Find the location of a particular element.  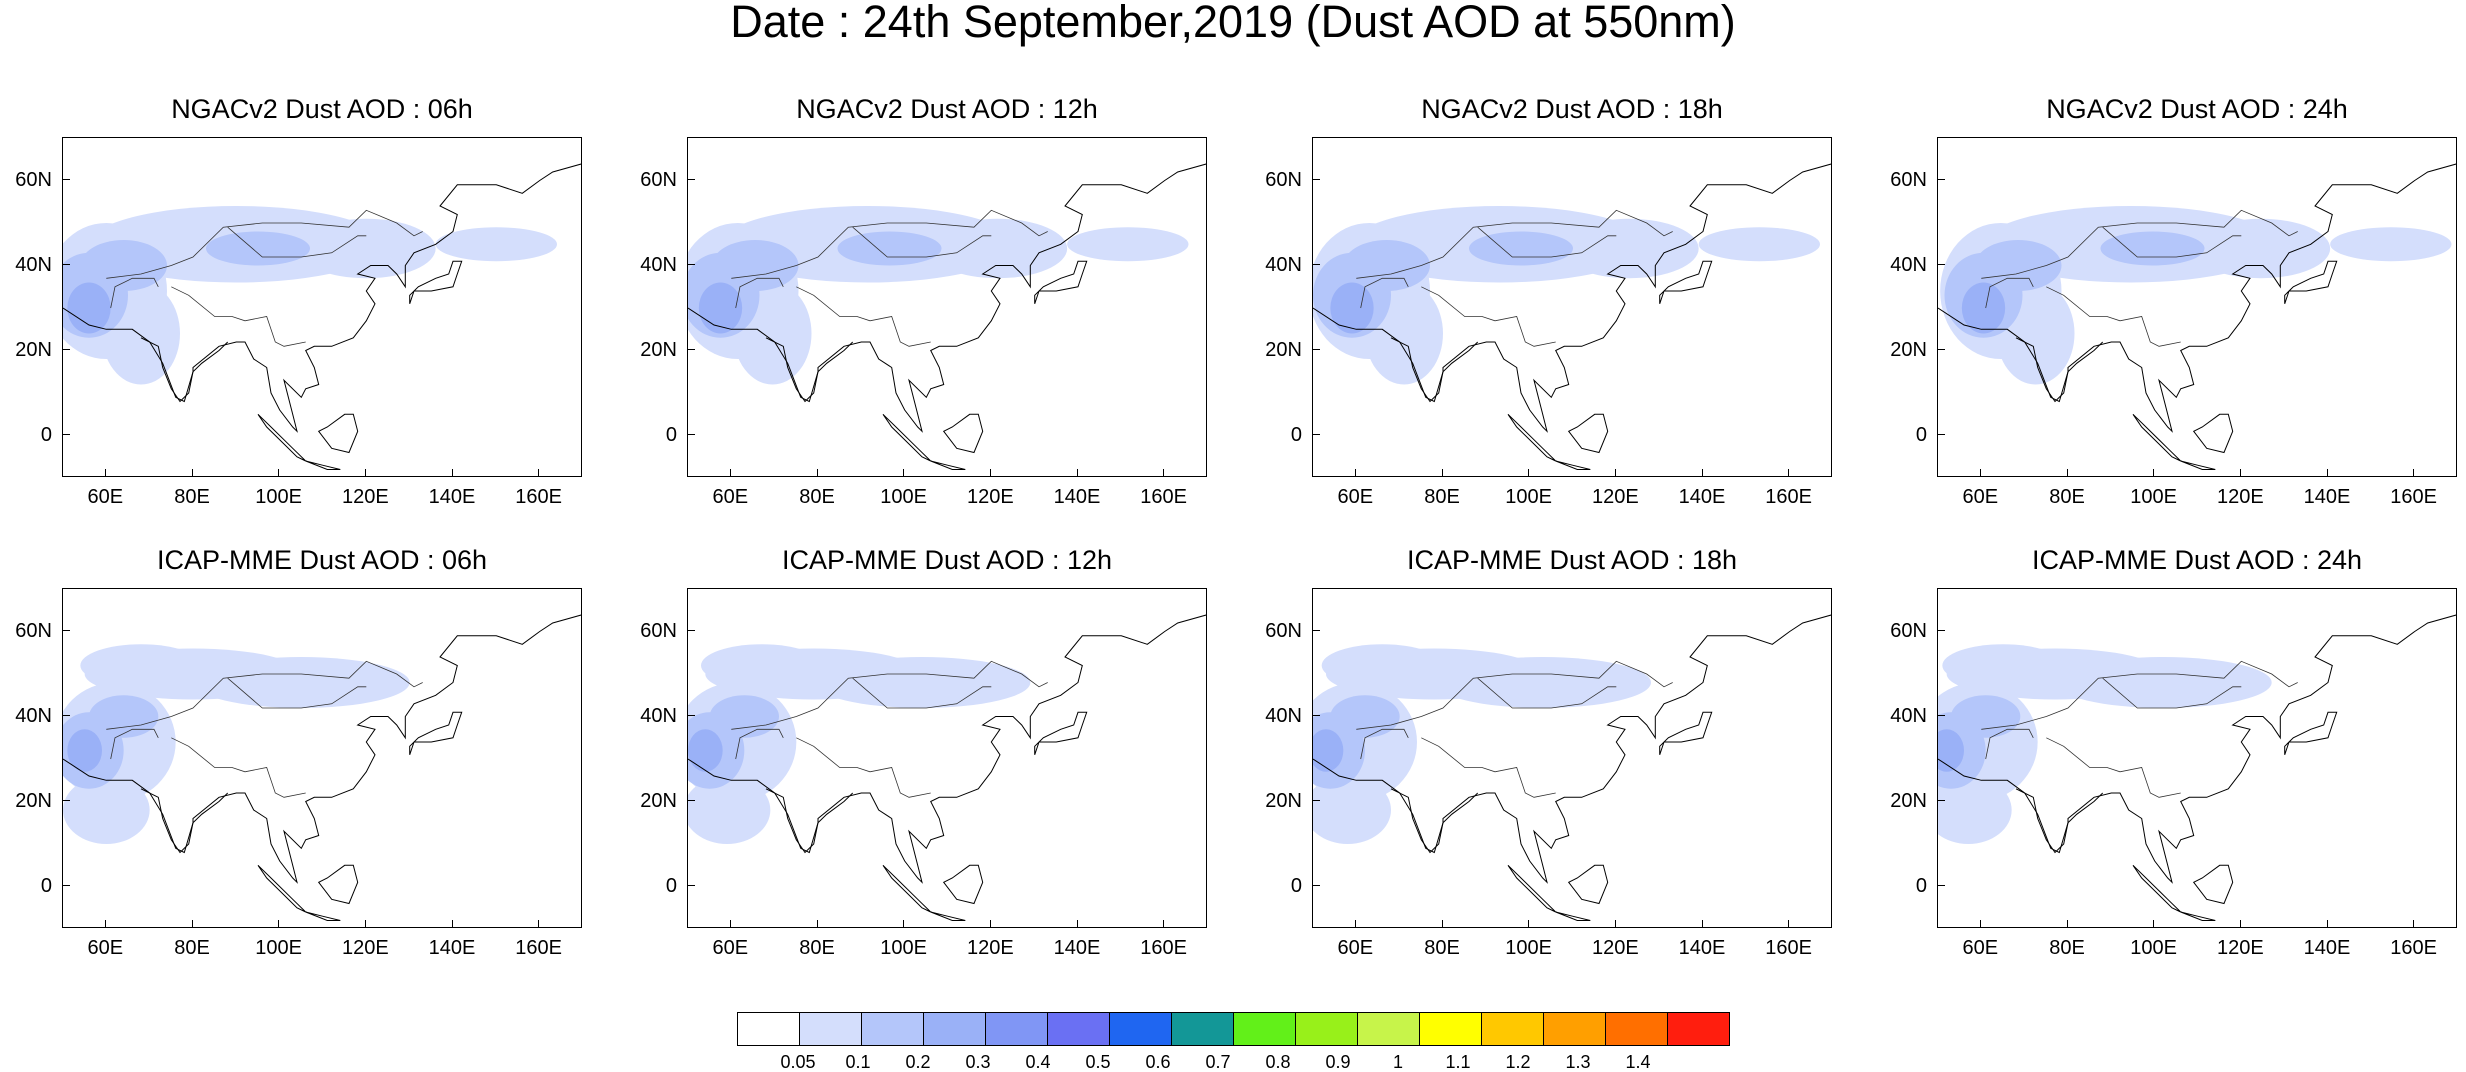

y-tick-label: 0 is located at coordinates (1921, 434).